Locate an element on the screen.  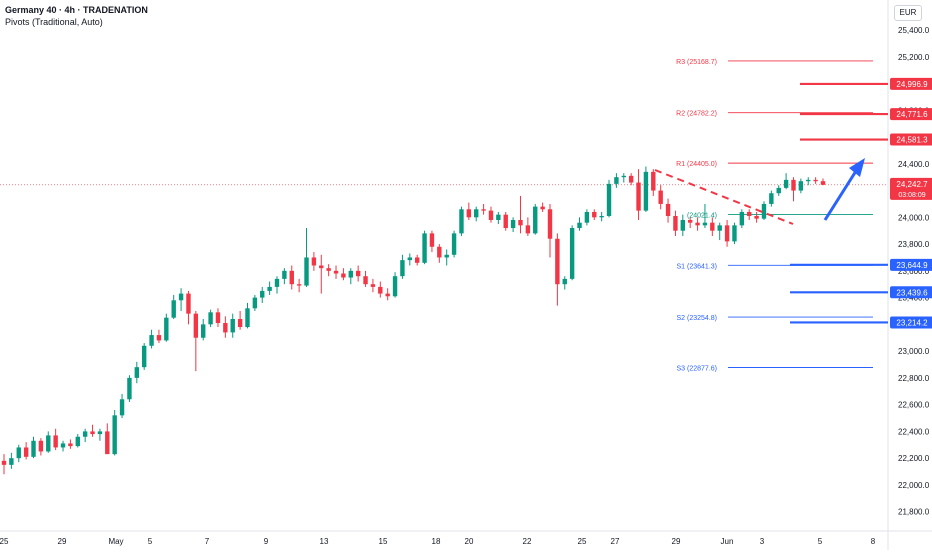
last-price-label: 24,242.7 is located at coordinates (912, 184).